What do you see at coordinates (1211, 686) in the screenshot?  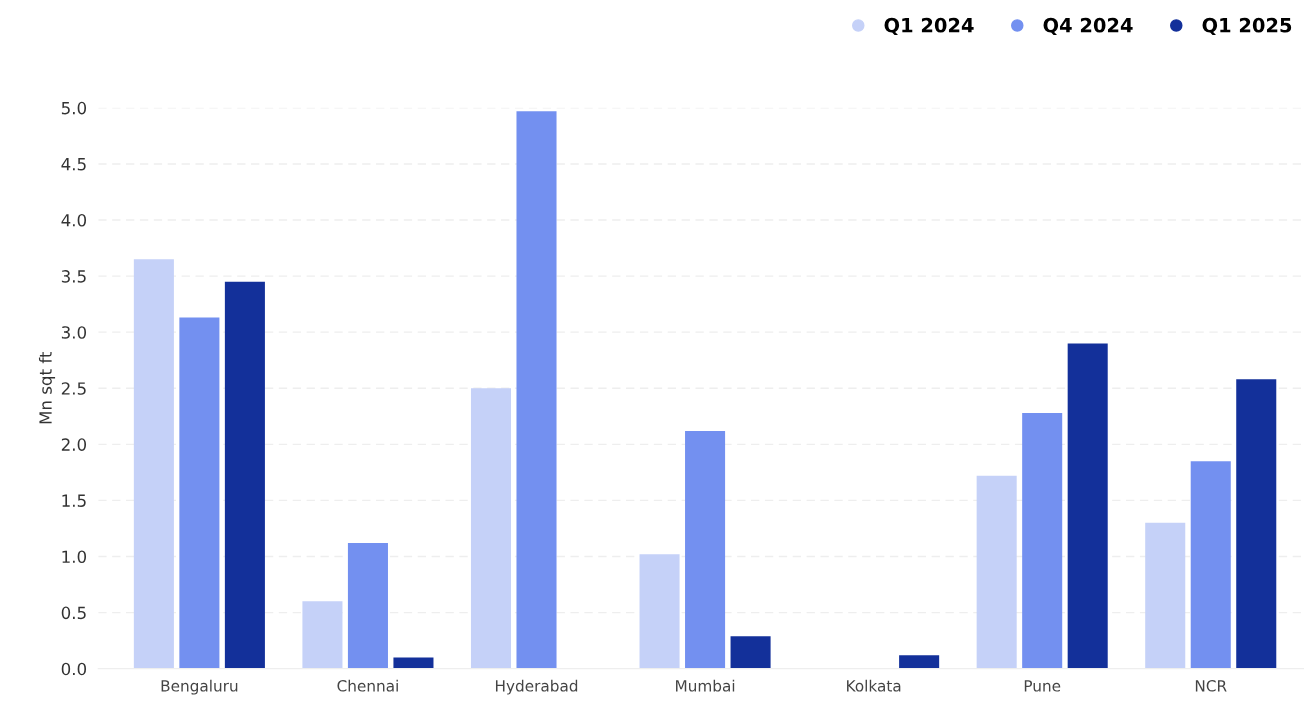 I see `x-tick-label: NCR` at bounding box center [1211, 686].